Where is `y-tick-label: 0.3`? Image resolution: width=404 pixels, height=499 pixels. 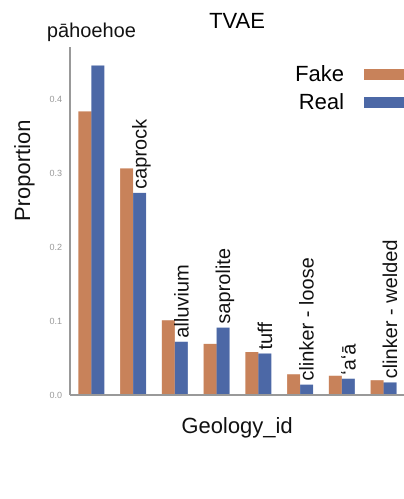 y-tick-label: 0.3 is located at coordinates (55, 173).